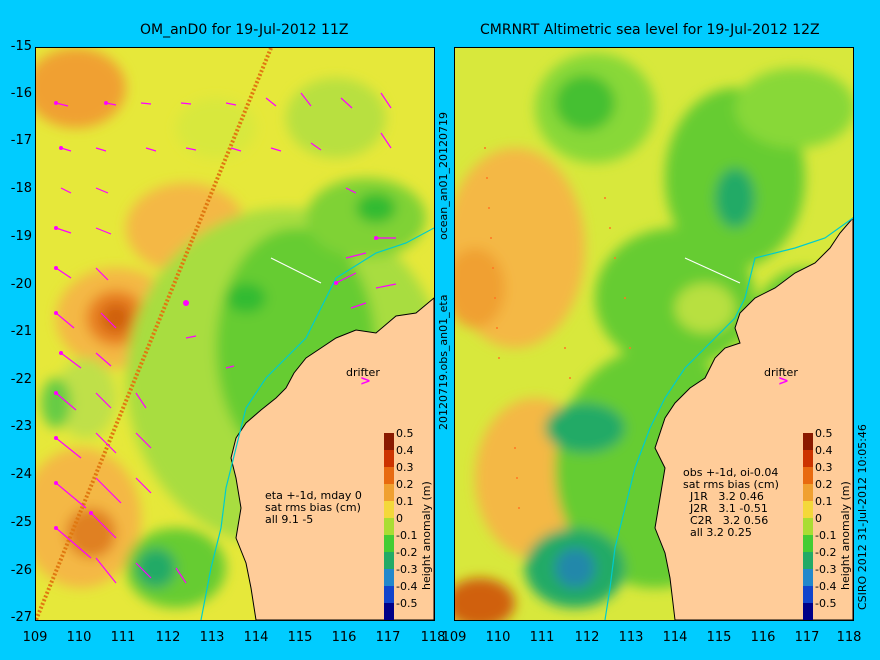 The width and height of the screenshot is (880, 660). What do you see at coordinates (21, 379) in the screenshot?
I see `y-tick: -22` at bounding box center [21, 379].